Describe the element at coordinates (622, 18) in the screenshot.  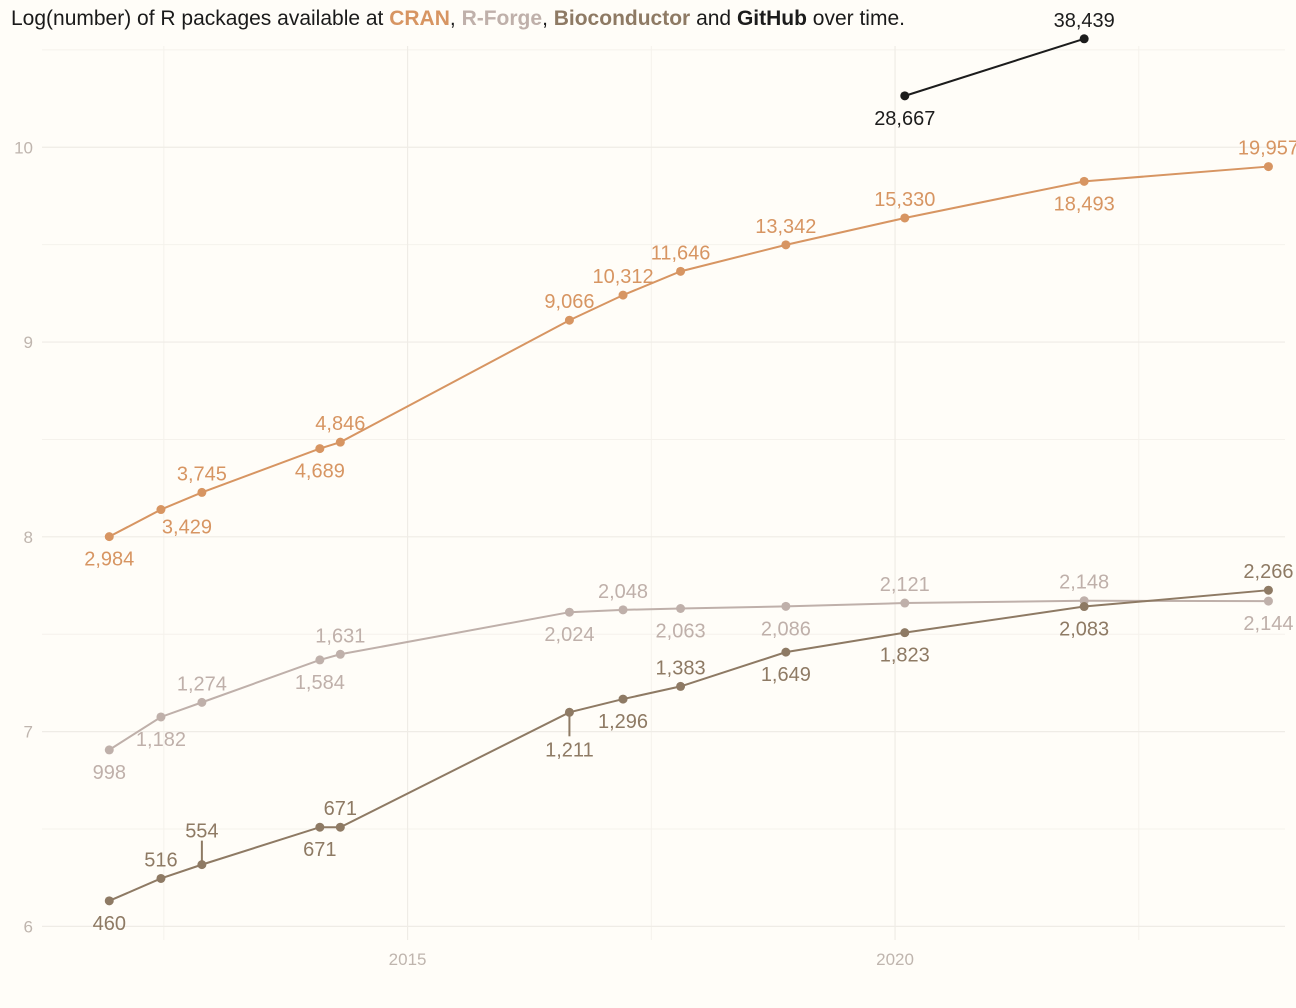
I see `title-bioconductor: Bioconductor` at that location.